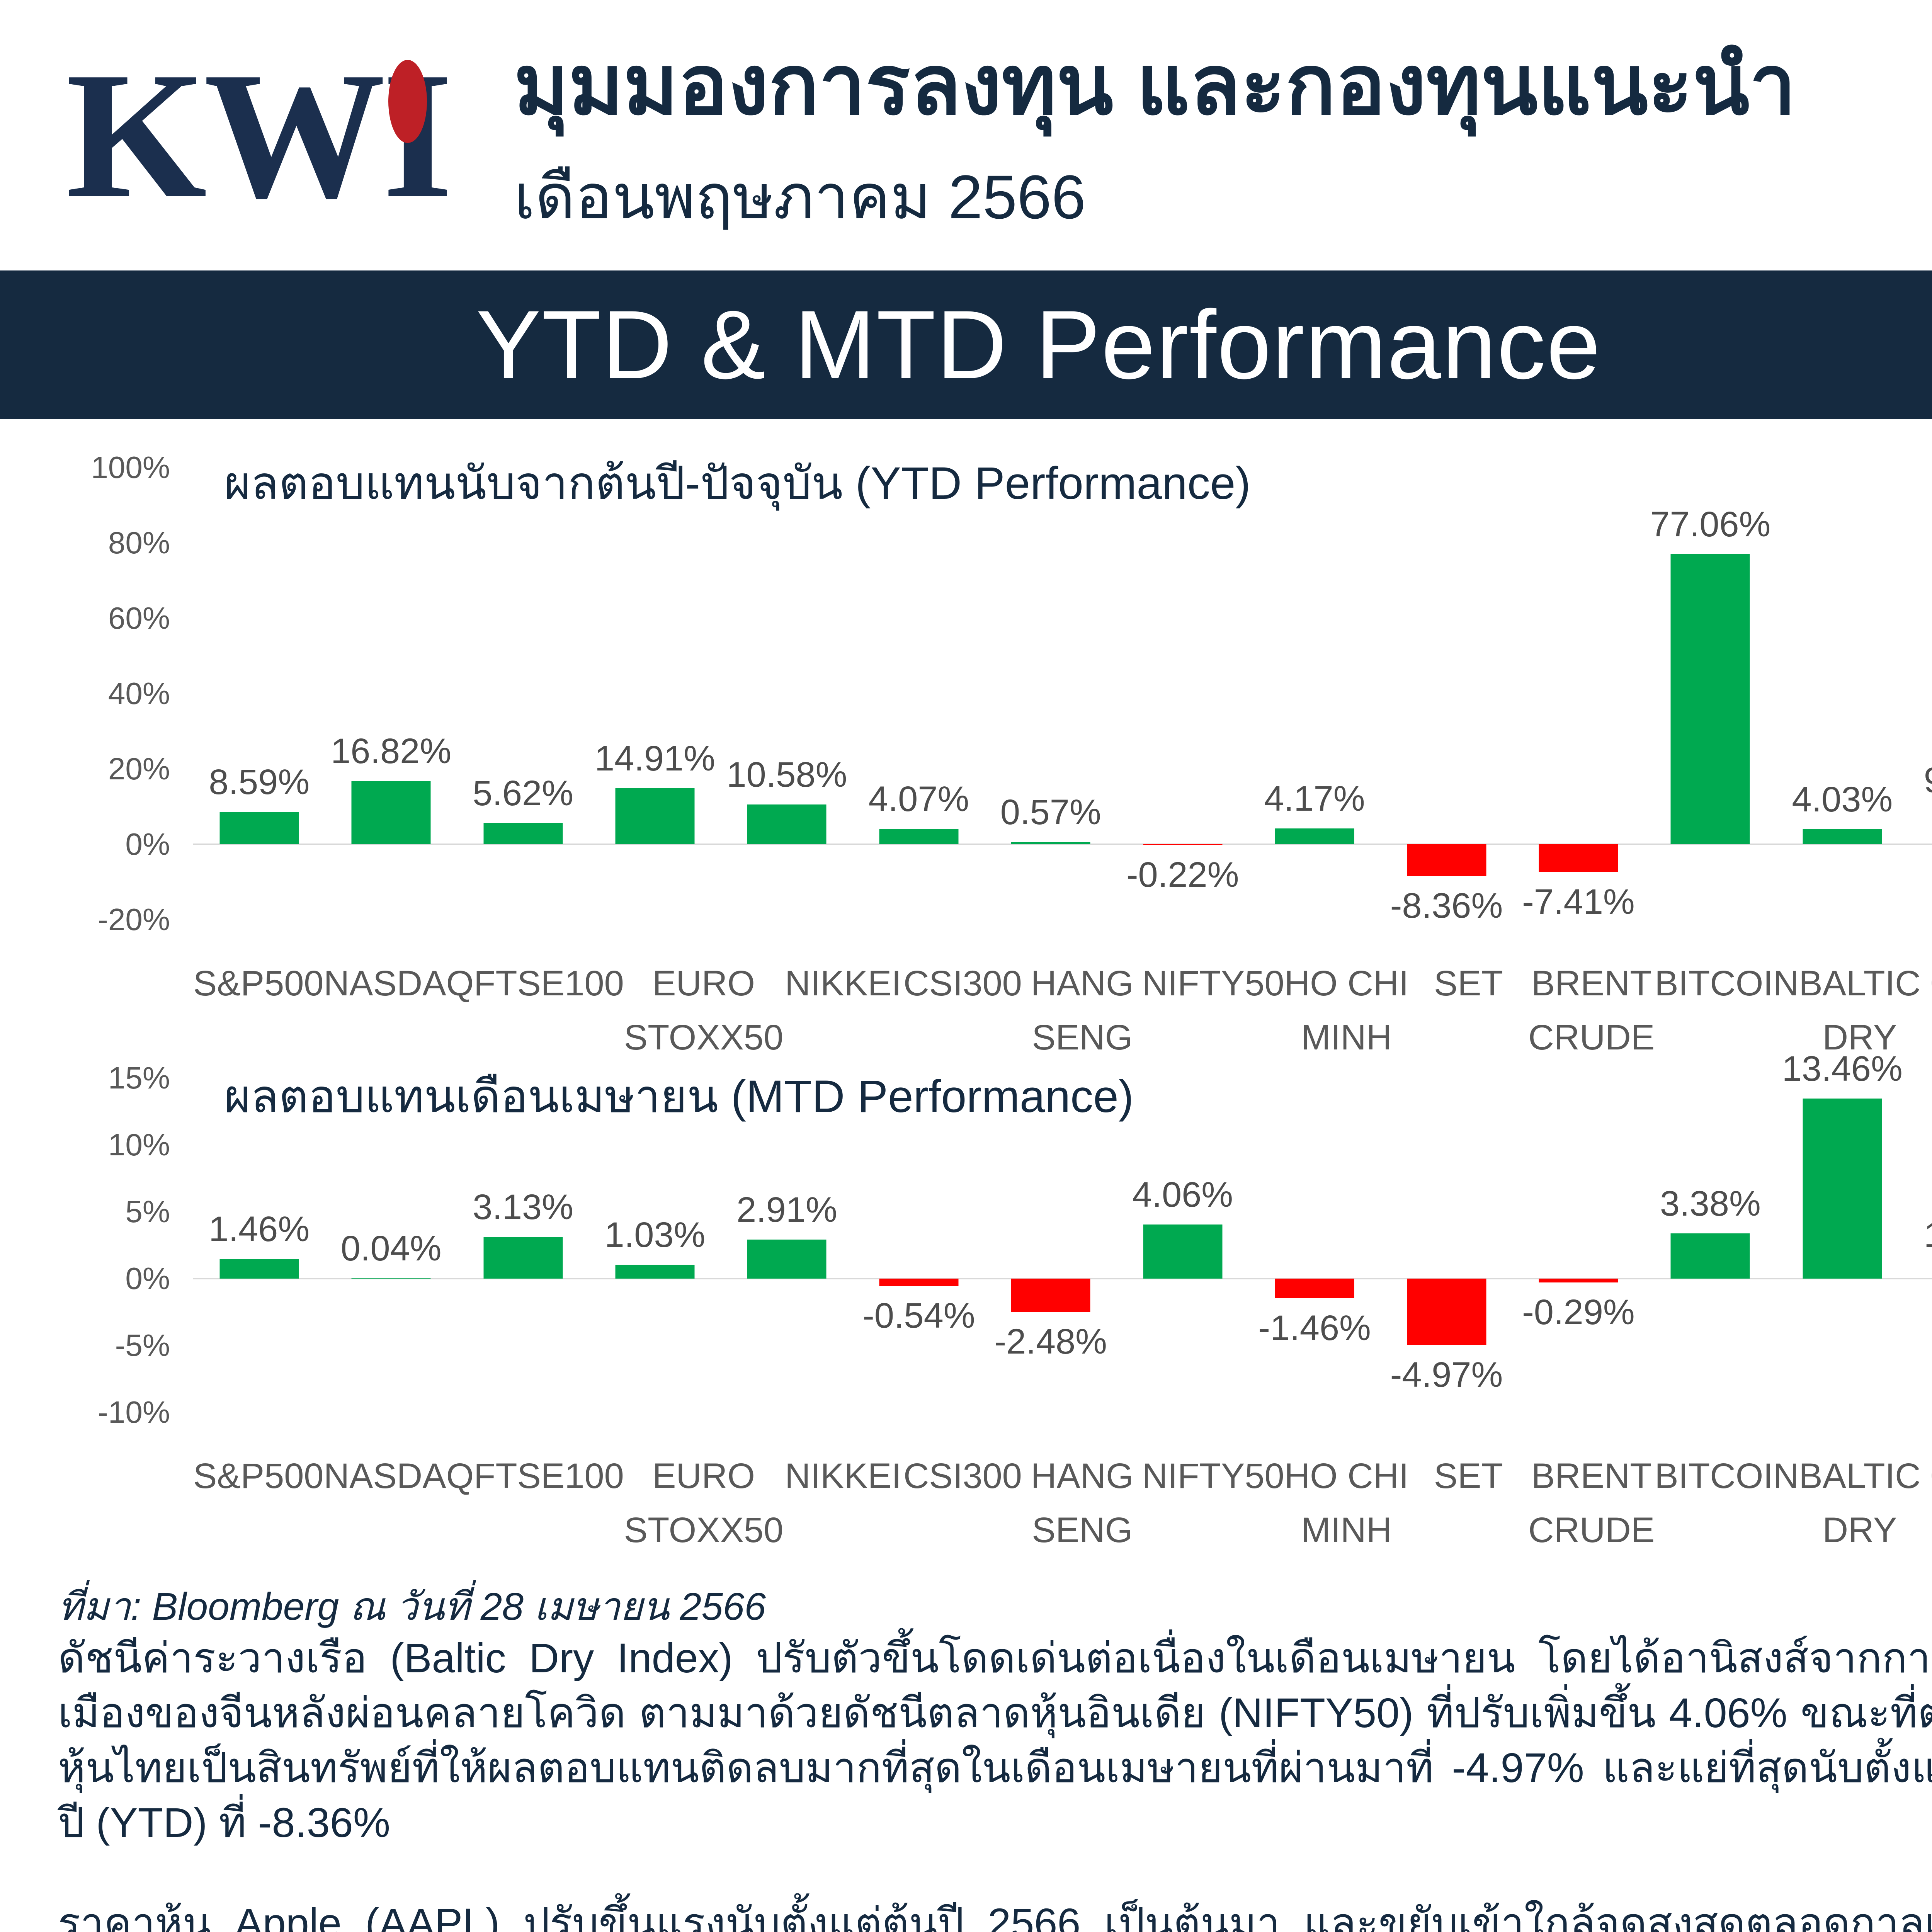  I want to click on value-label-HO CHI MINH: 4.17%, so click(1314, 799).